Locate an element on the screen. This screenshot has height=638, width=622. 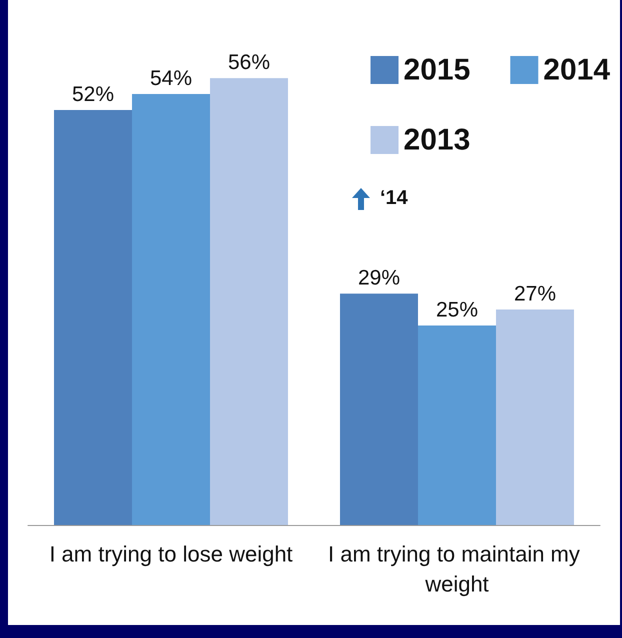
data-label: 52% is located at coordinates (93, 94).